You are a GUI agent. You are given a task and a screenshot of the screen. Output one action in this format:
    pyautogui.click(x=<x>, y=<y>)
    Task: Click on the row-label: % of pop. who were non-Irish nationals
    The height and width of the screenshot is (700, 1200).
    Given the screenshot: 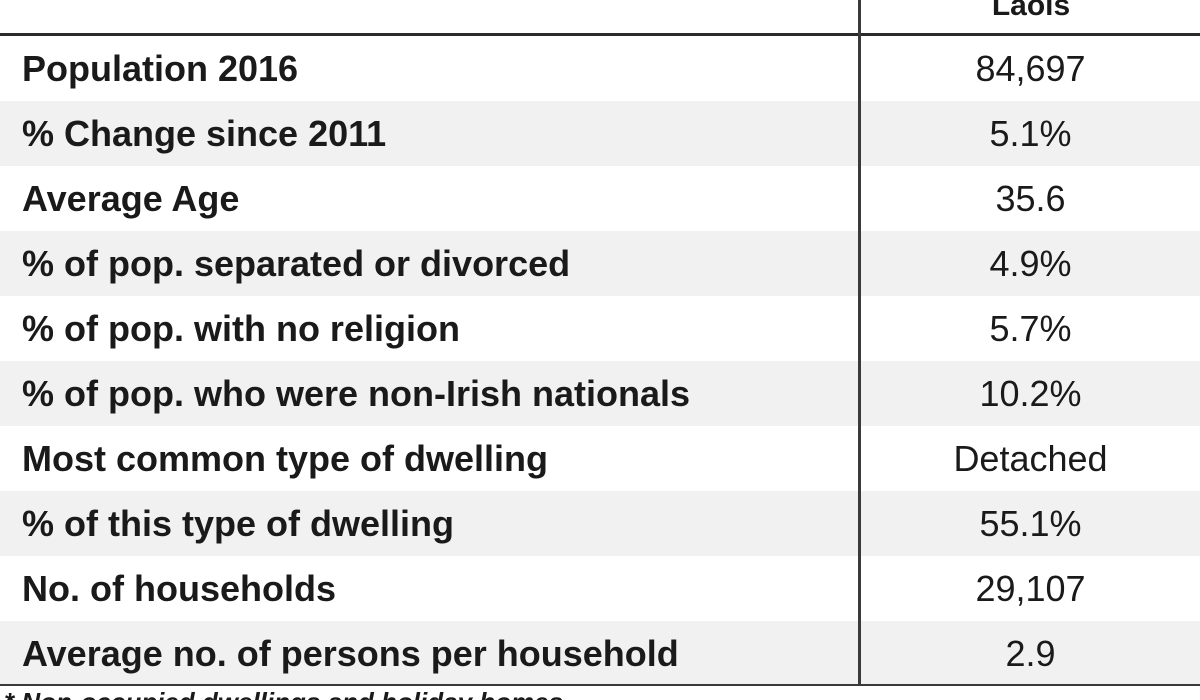 What is the action you would take?
    pyautogui.click(x=356, y=393)
    